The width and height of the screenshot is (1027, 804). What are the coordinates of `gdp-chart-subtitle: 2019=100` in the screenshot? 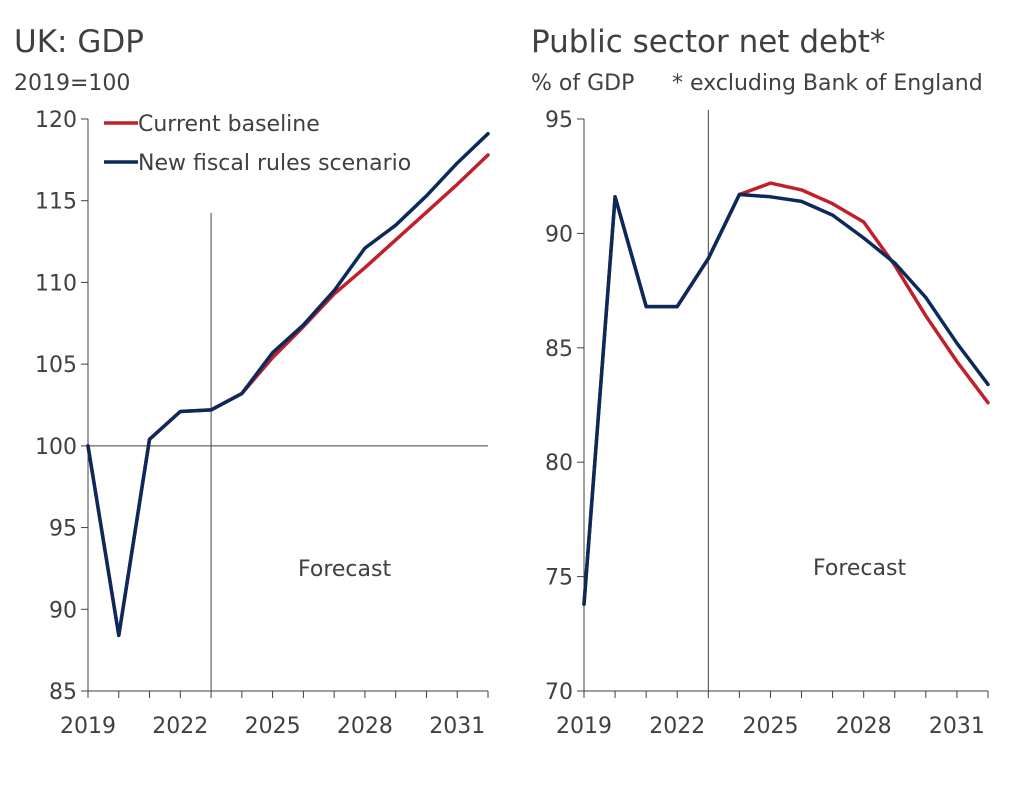 It's located at (72, 83).